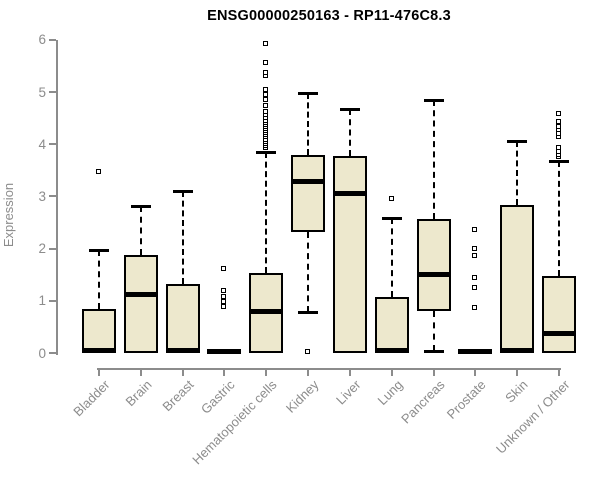 The height and width of the screenshot is (500, 600). I want to click on y-axis-tick-label: 0, so click(42, 353).